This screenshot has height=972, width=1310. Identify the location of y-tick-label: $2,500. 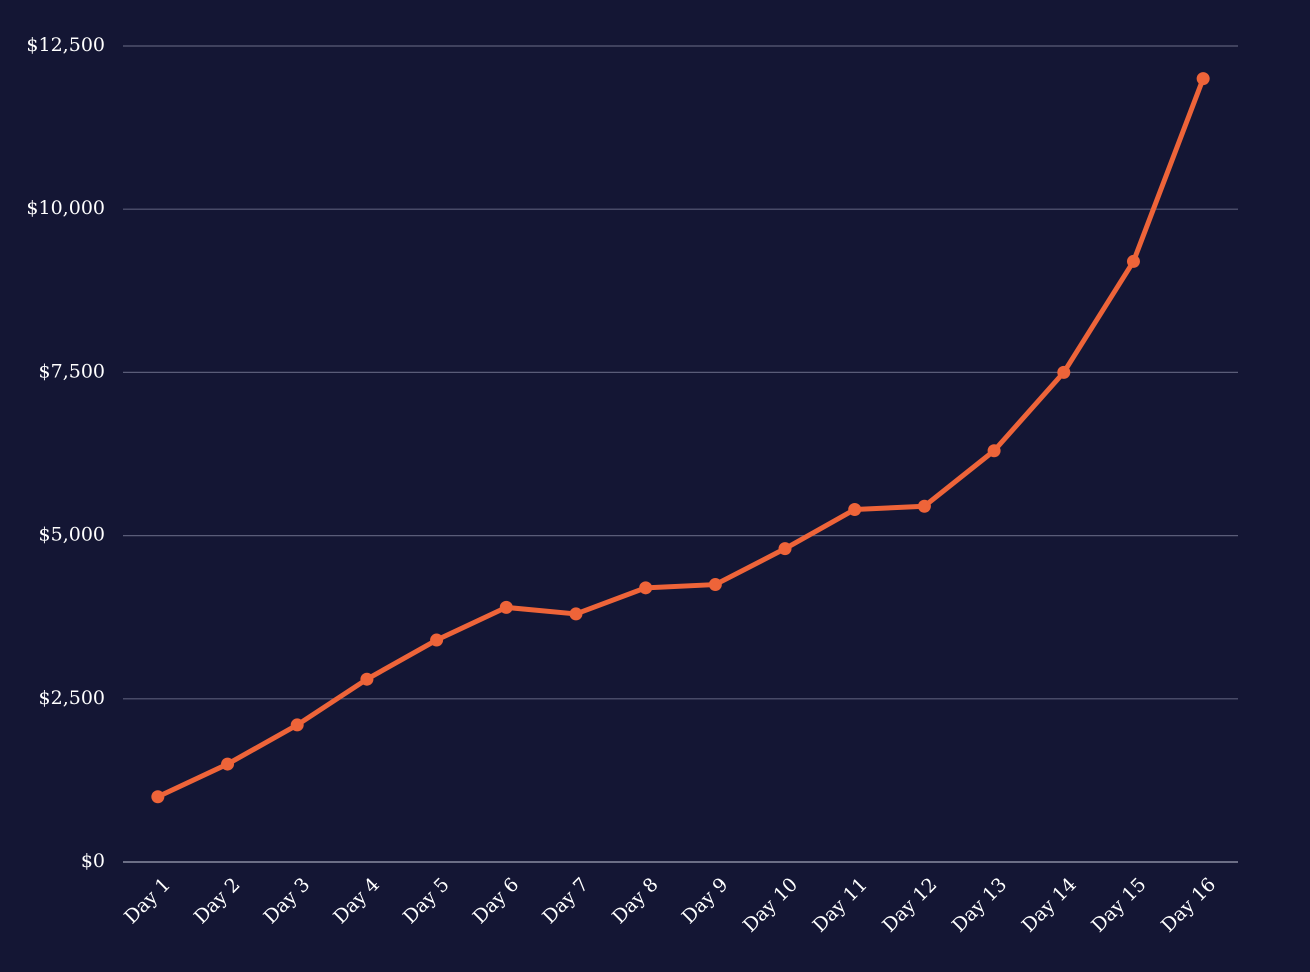
(72, 698).